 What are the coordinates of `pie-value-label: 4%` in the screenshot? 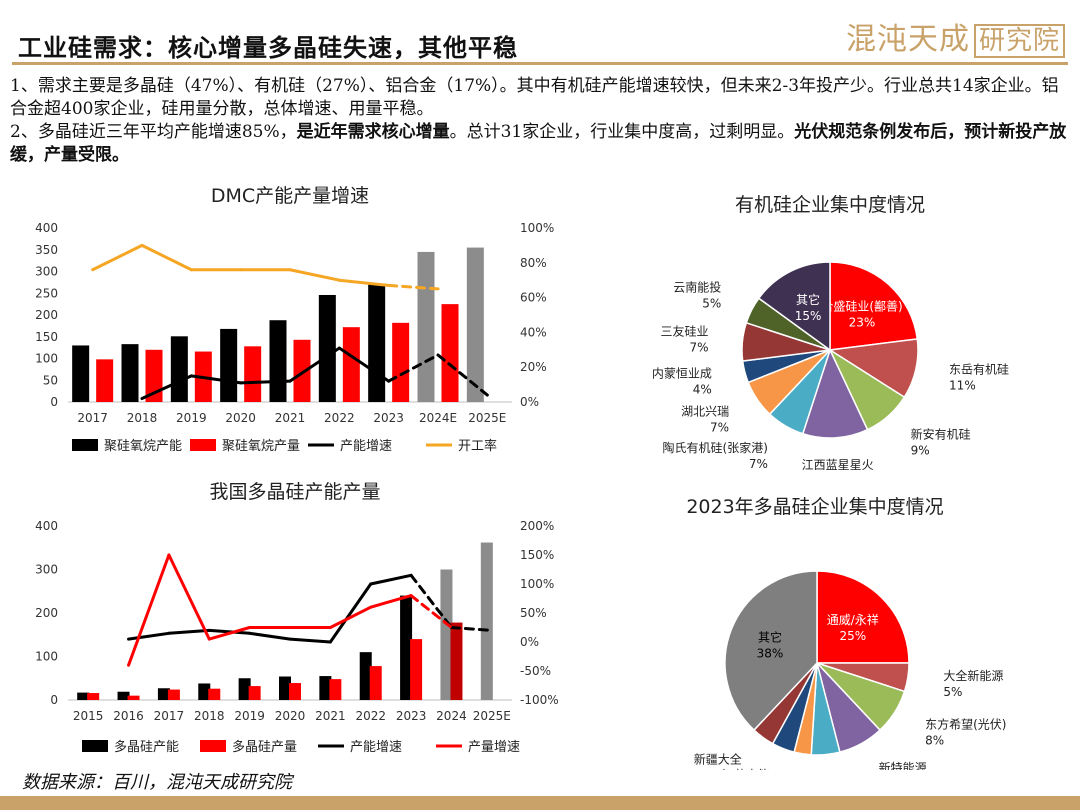 It's located at (732, 769).